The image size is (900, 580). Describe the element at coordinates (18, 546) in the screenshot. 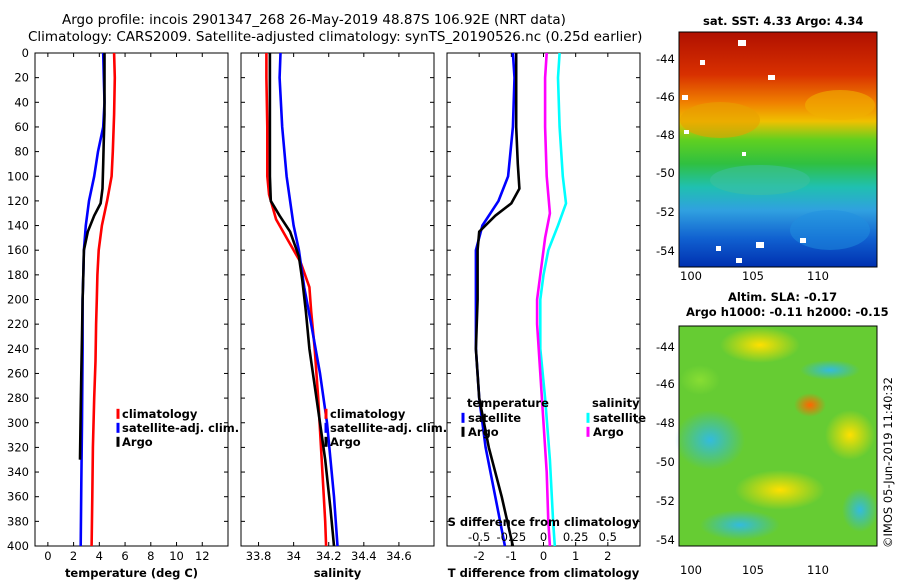

I see `y-tick-label: 400` at that location.